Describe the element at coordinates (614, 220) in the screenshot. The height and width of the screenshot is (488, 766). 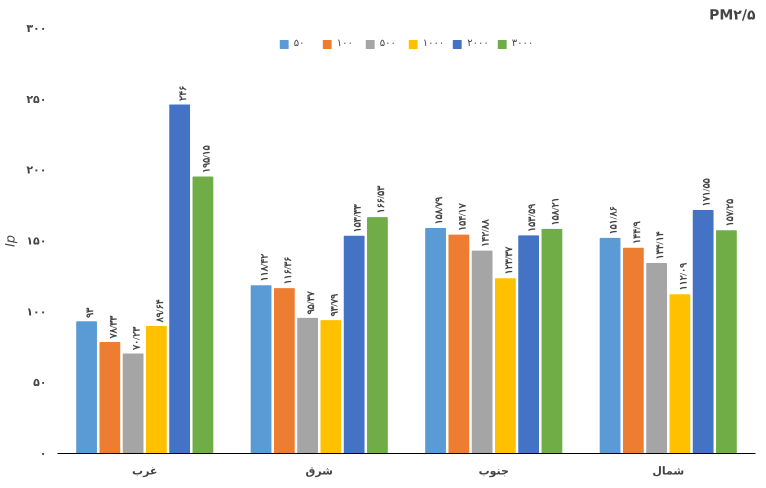
I see `data-label: ۱۵۱/۸۶` at that location.